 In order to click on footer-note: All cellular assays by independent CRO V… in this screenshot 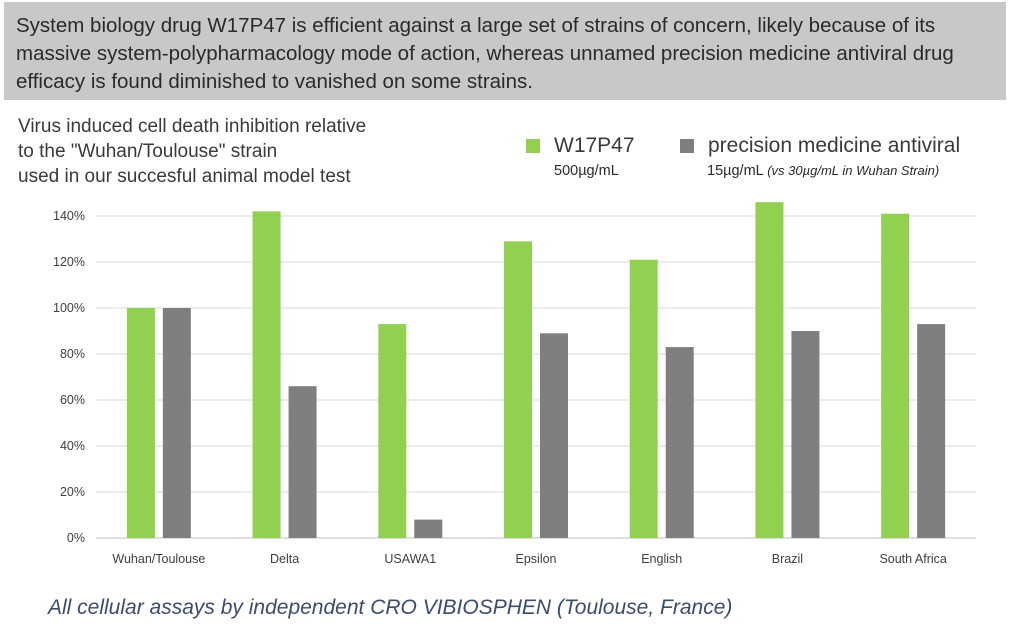, I will do `click(390, 607)`.